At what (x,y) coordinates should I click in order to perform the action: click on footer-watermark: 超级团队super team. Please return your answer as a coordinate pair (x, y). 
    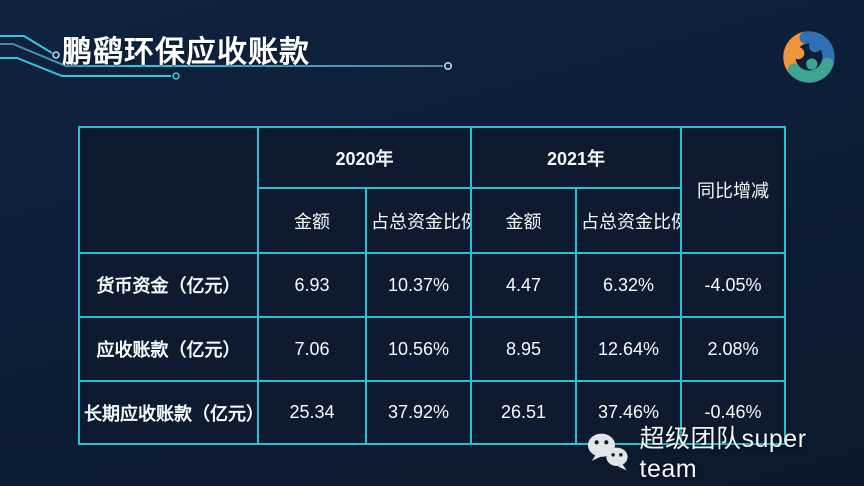
    Looking at the image, I should click on (725, 451).